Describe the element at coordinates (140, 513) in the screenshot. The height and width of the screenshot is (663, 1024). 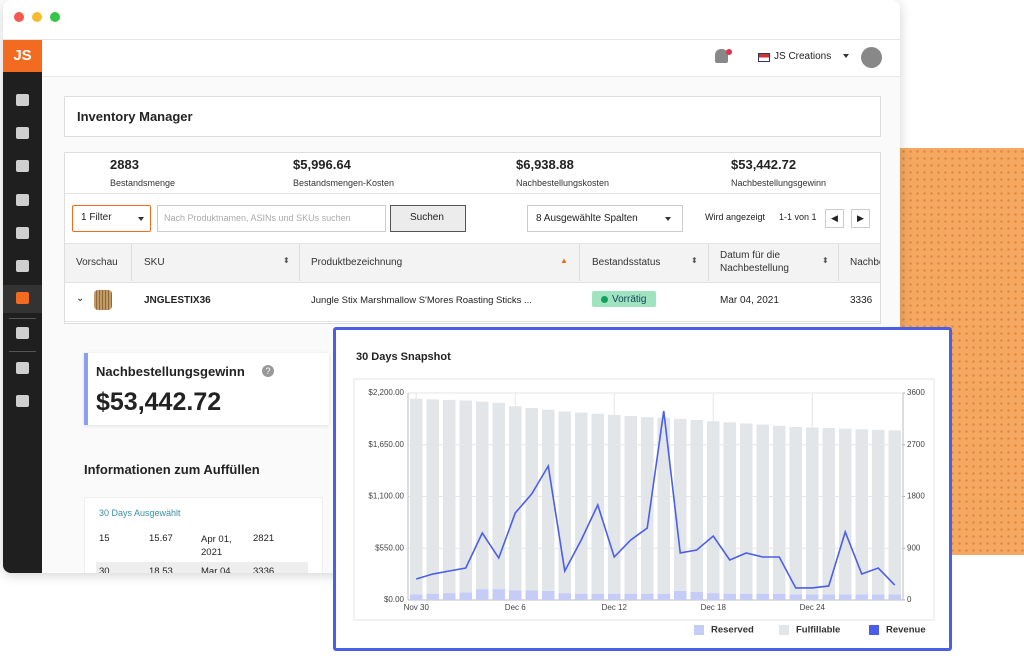
I see `refill-selected: 30 Days Ausgewählt` at that location.